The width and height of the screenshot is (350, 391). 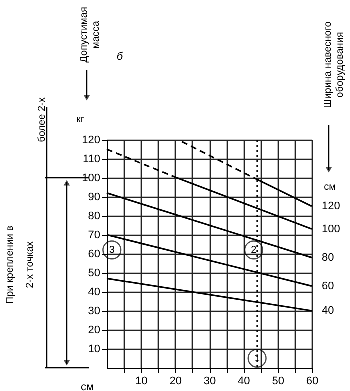 I want to click on text: Ширина навесного оборудования, so click(x=334, y=64).